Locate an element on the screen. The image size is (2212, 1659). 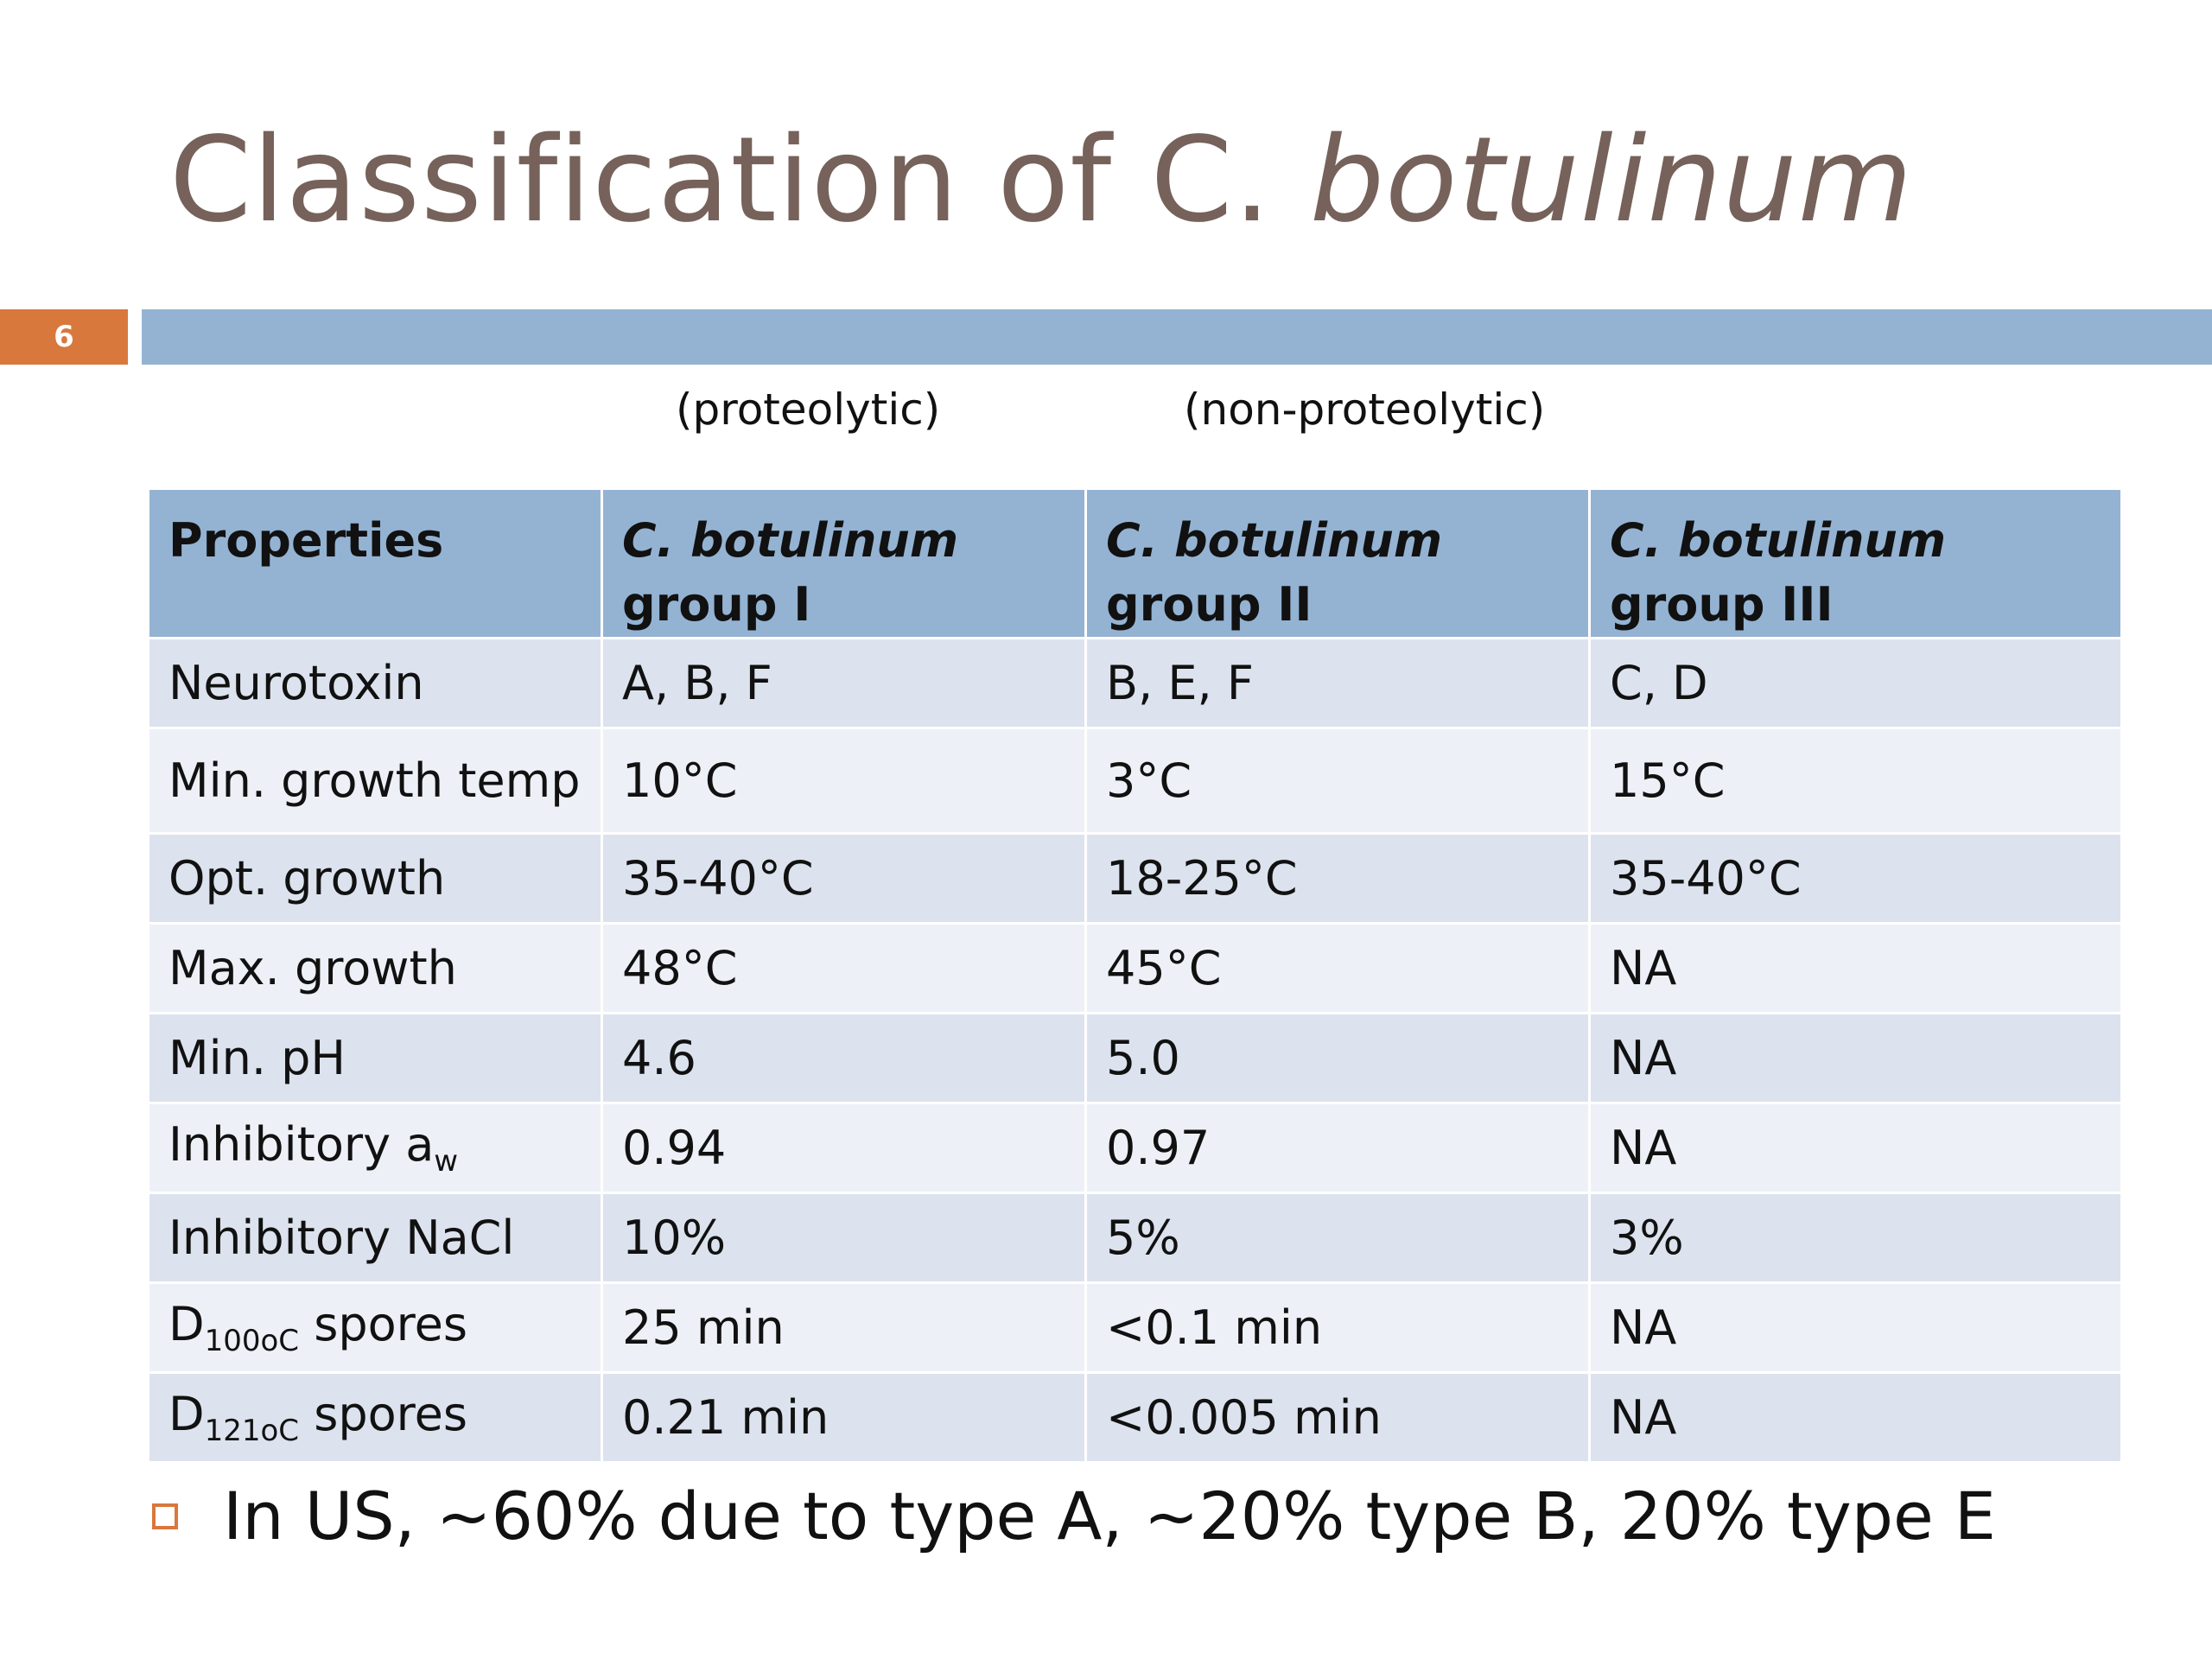
row-label: D121oC spores is located at coordinates (375, 1417).